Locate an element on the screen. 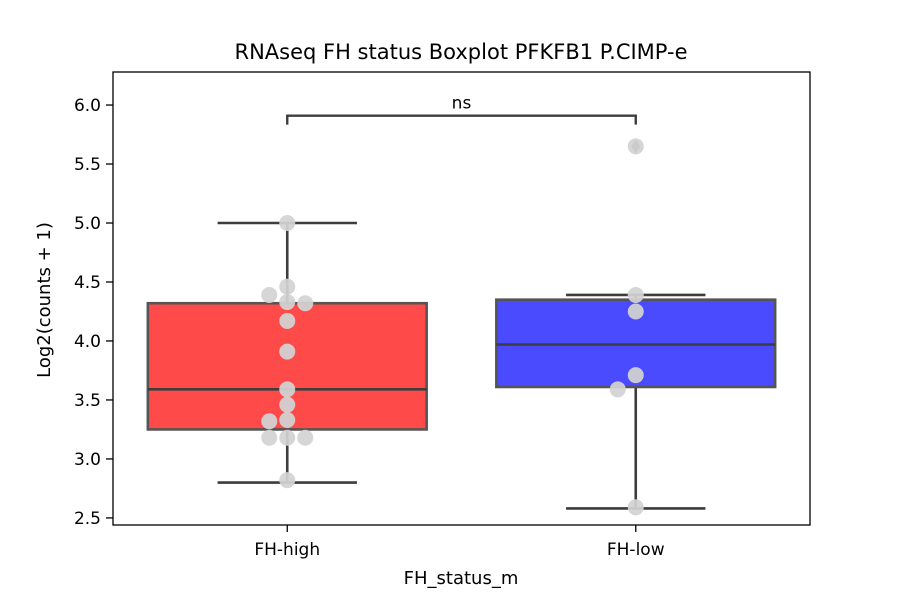 This screenshot has height=604, width=900. y-axis-label: Log2(counts + 1) is located at coordinates (44, 300).